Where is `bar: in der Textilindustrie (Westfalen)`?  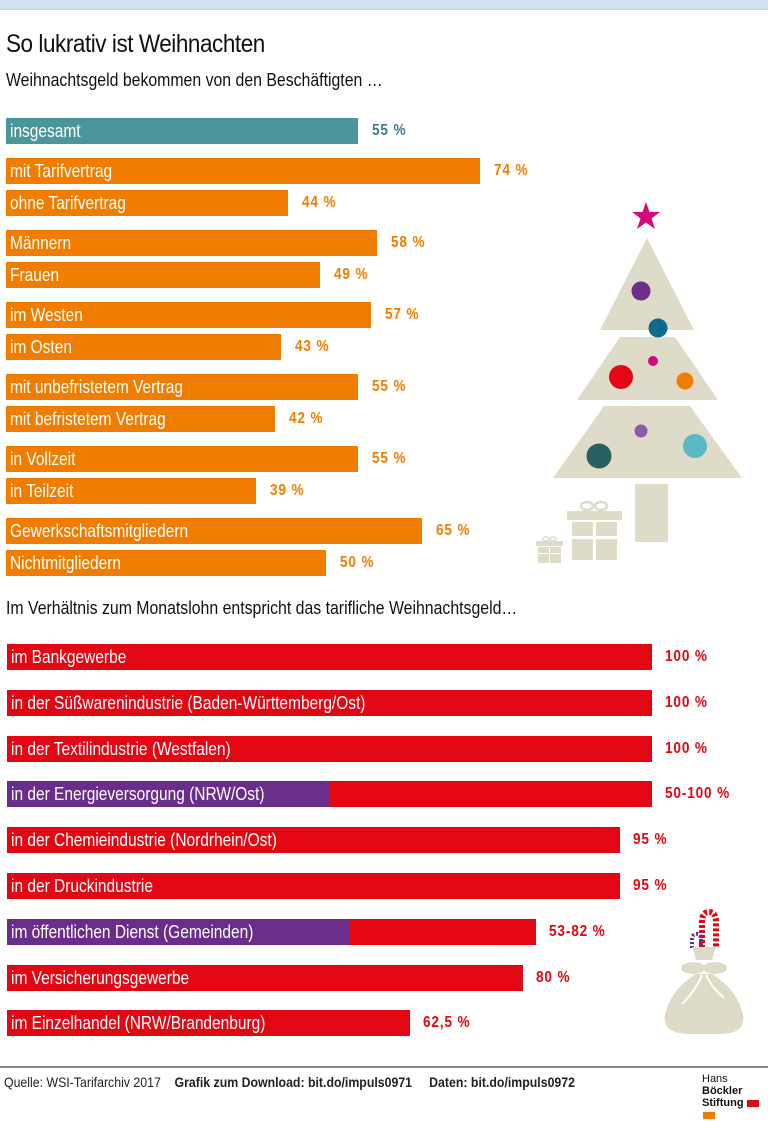
bar: in der Textilindustrie (Westfalen) is located at coordinates (329, 748).